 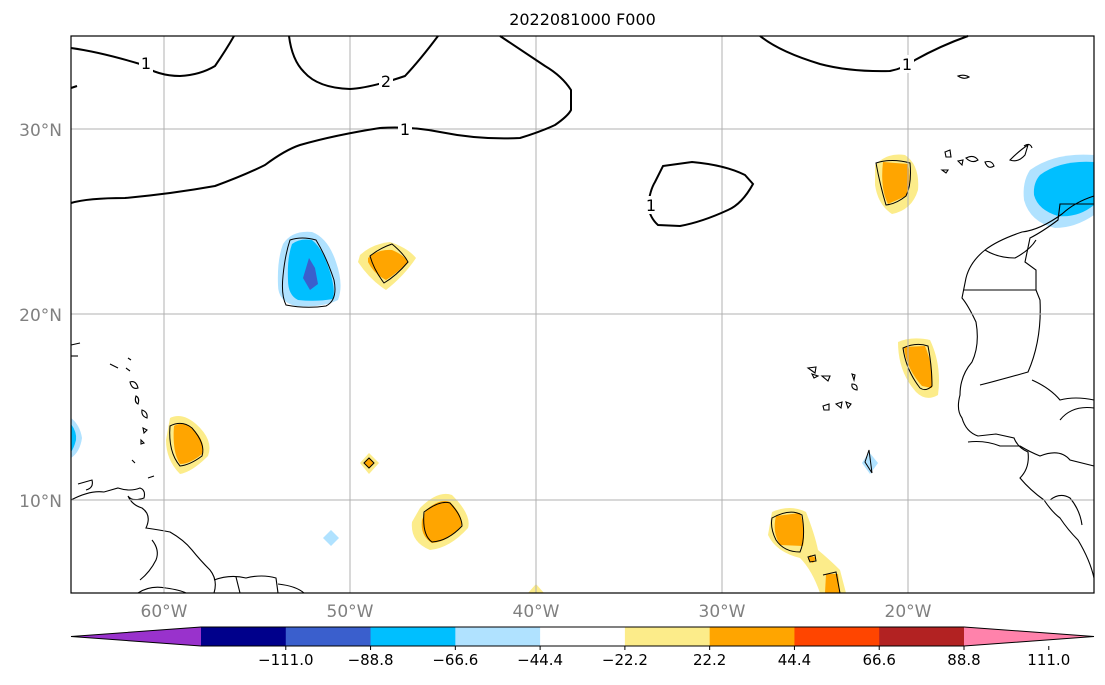 What do you see at coordinates (350, 612) in the screenshot?
I see `lon-tick-label: 50°W` at bounding box center [350, 612].